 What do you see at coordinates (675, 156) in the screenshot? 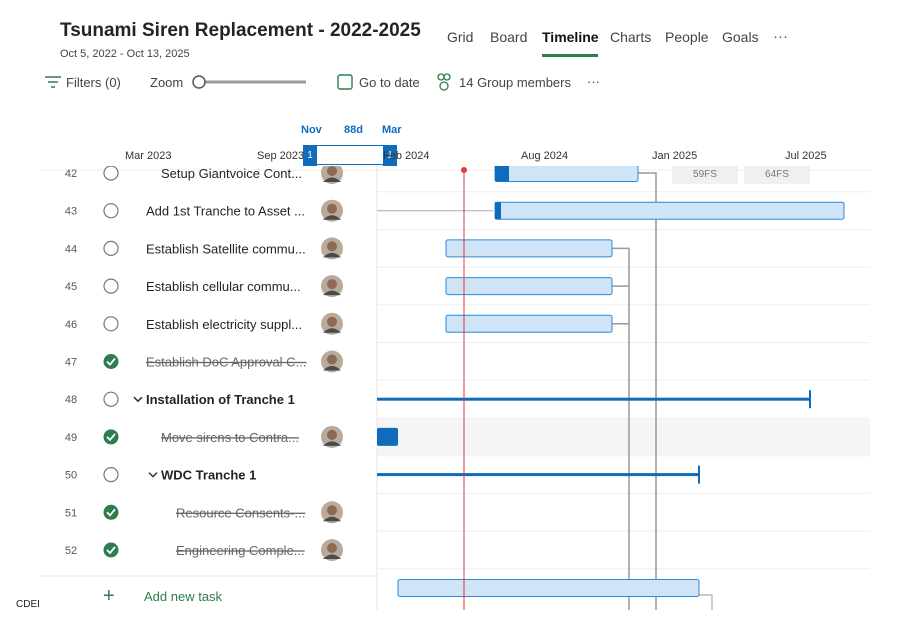
I see `timeline-month: Jan 2025` at bounding box center [675, 156].